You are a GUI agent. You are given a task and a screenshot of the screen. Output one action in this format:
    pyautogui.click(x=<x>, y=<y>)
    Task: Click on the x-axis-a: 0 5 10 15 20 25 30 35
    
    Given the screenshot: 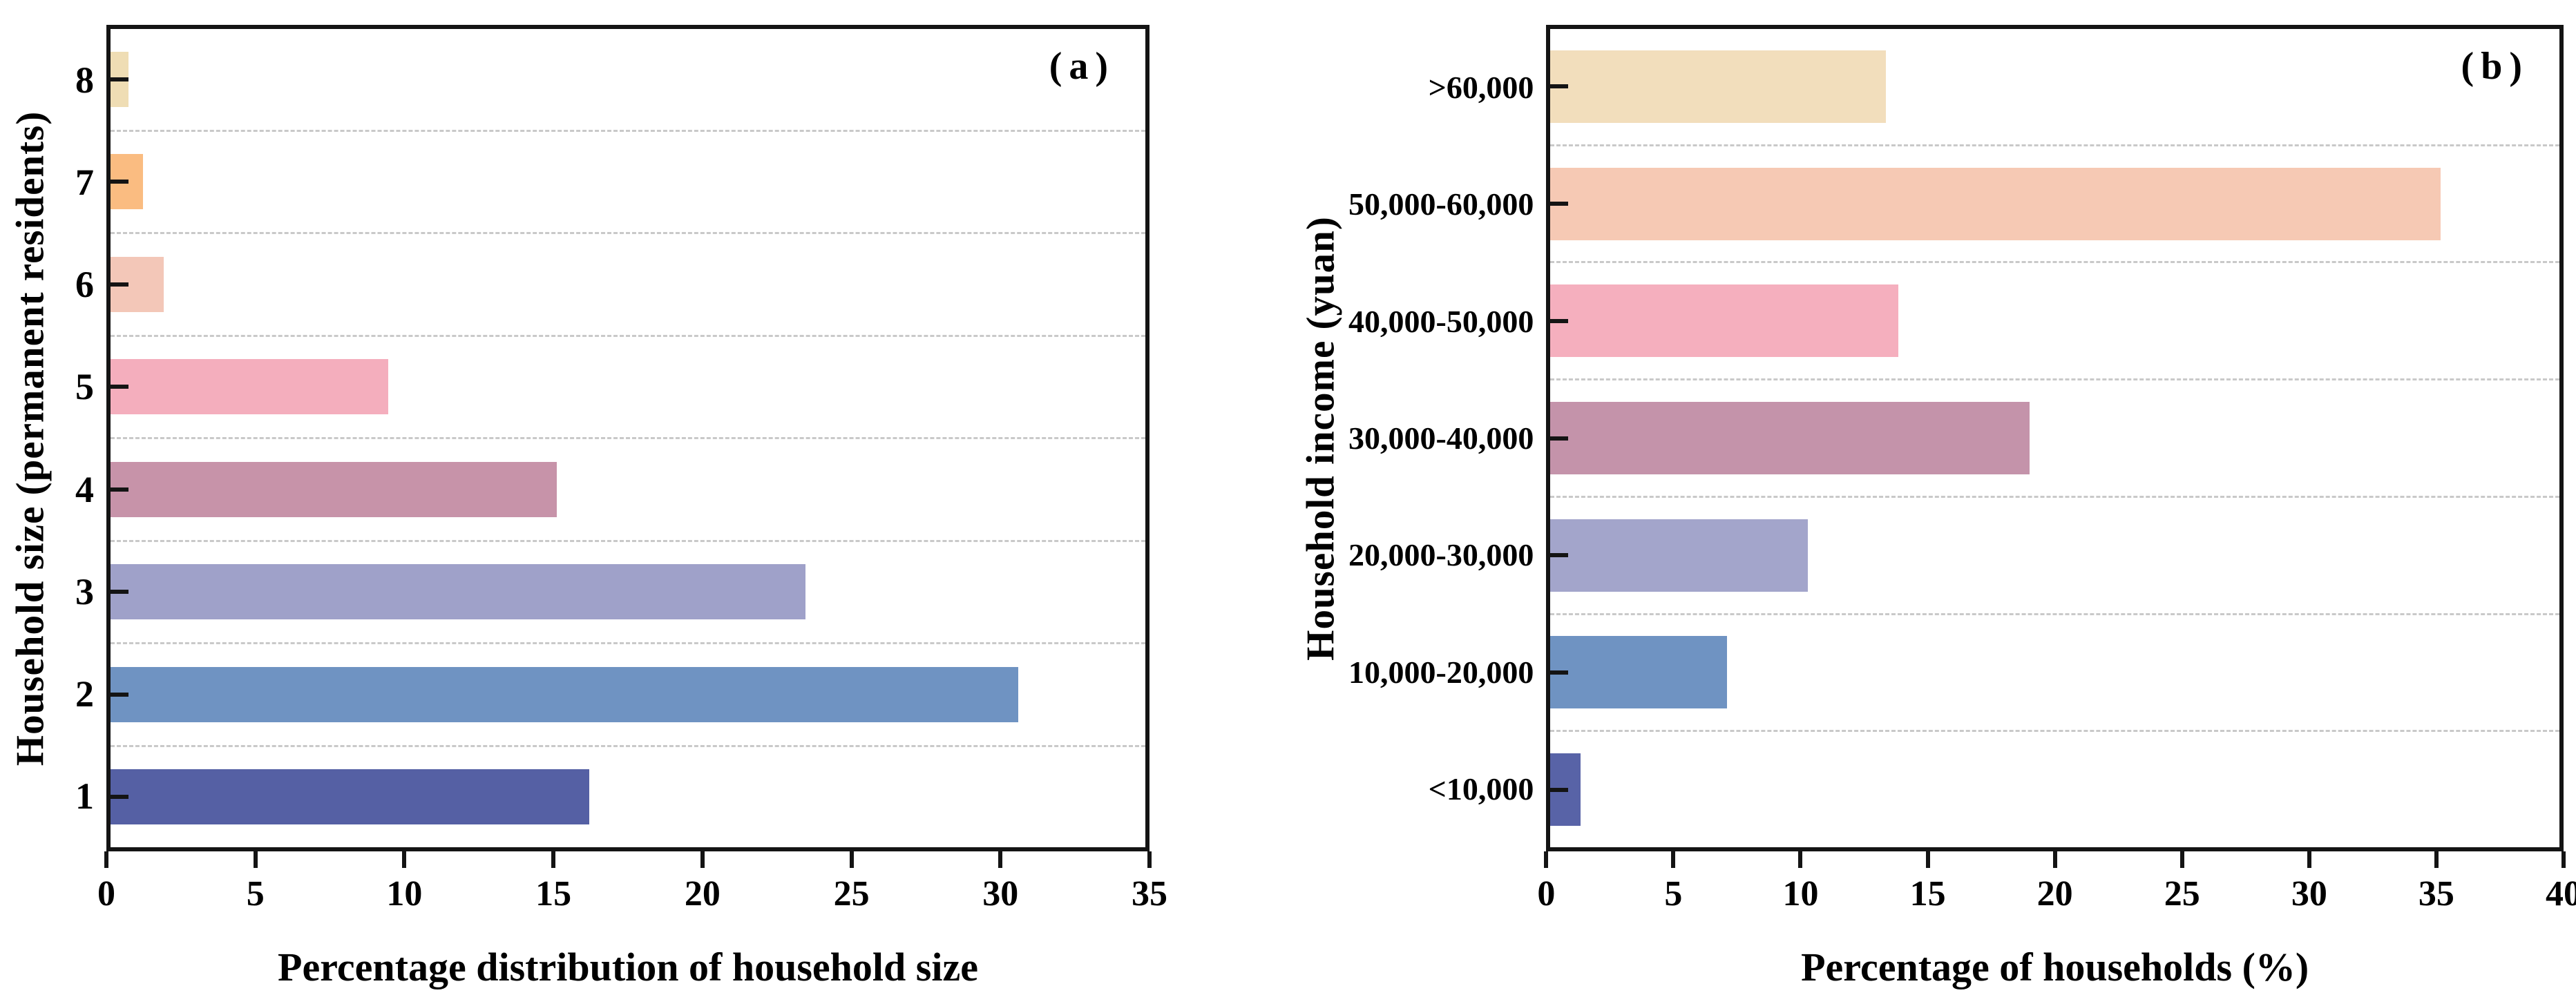 What is the action you would take?
    pyautogui.click(x=632, y=893)
    